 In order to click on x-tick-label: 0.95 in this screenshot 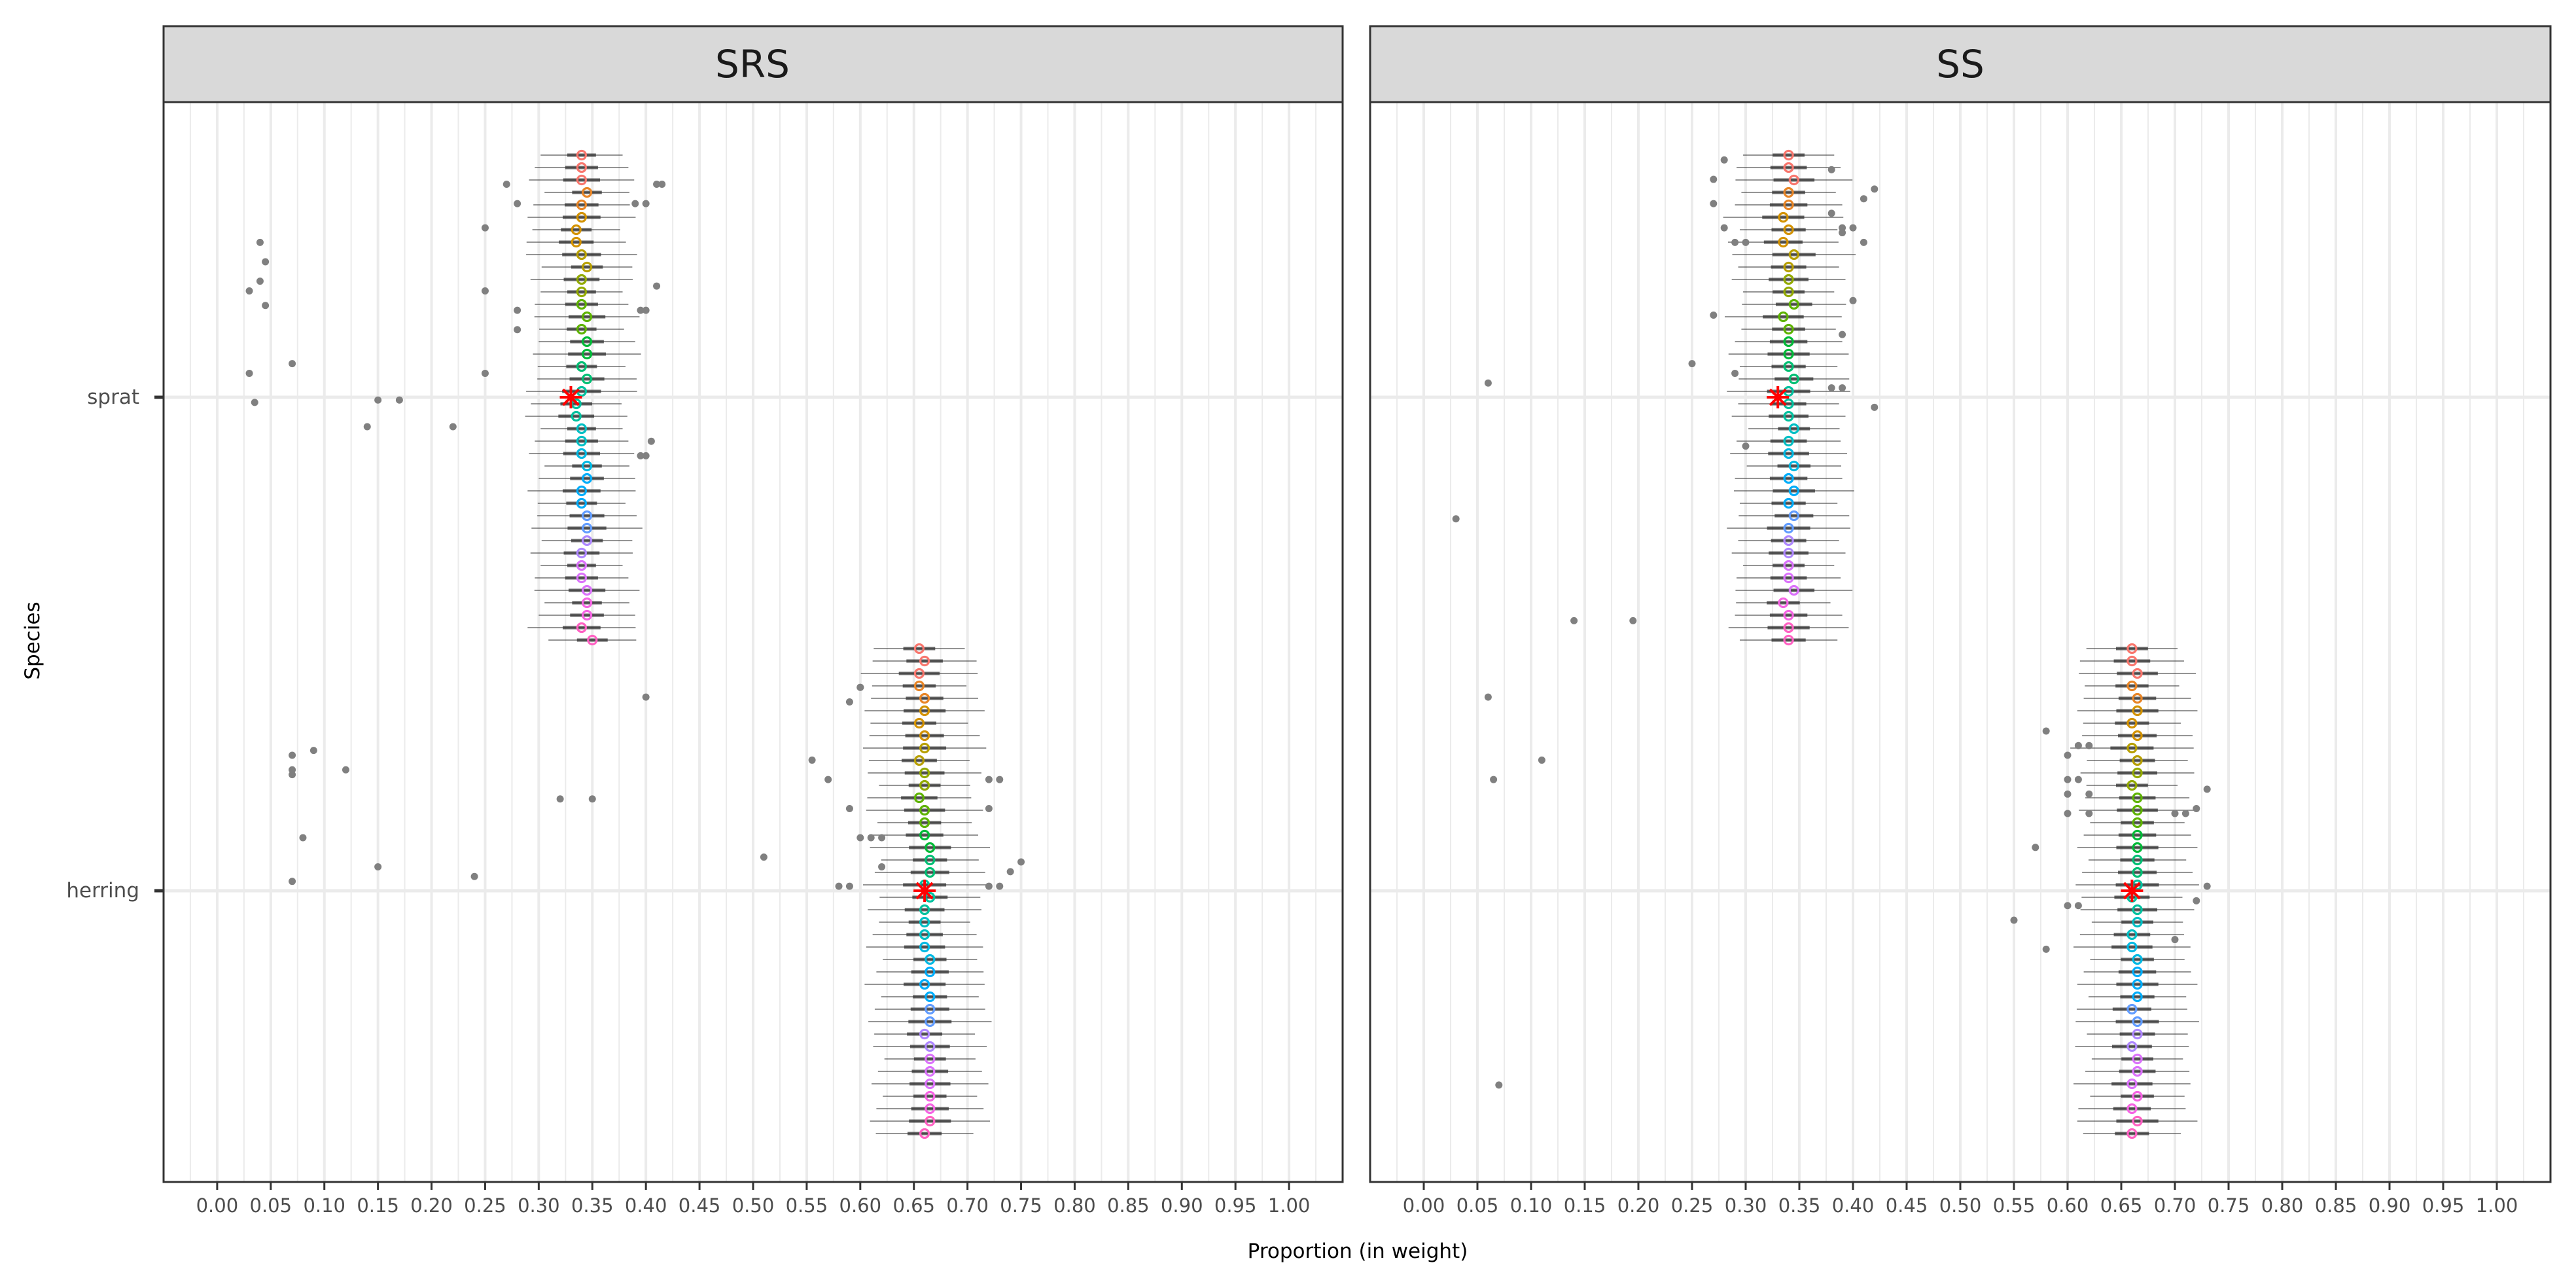, I will do `click(1235, 1205)`.